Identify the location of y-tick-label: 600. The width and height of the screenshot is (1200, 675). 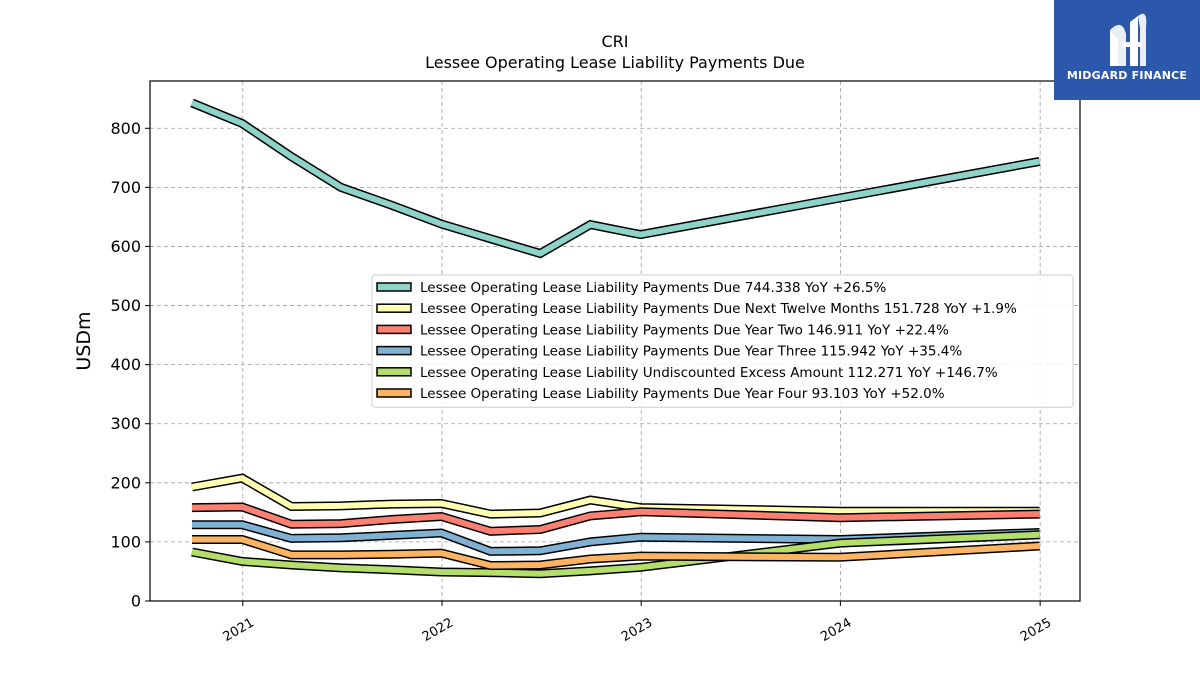
(125, 246).